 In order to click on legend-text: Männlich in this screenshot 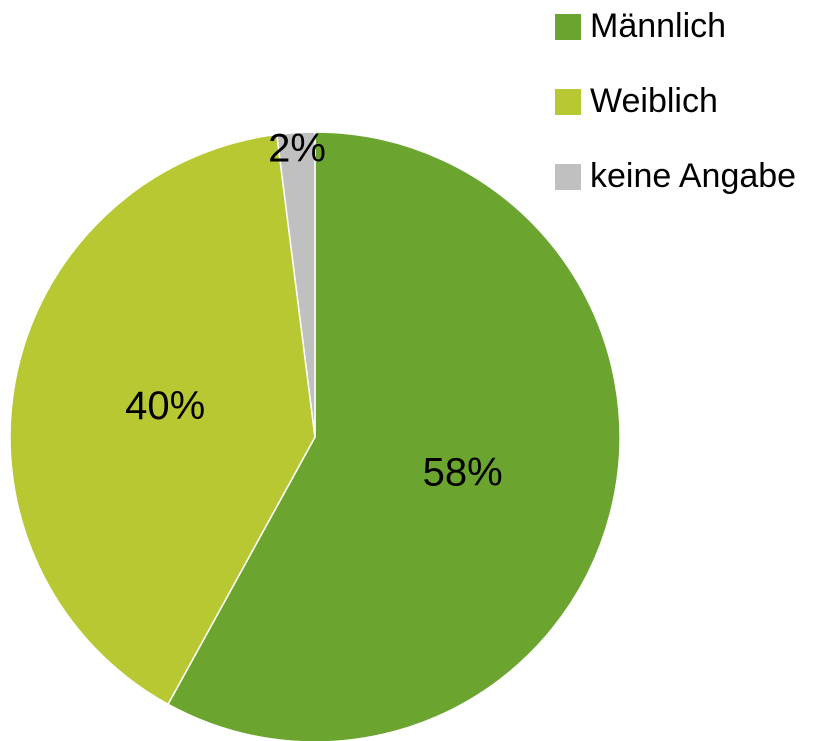, I will do `click(658, 26)`.